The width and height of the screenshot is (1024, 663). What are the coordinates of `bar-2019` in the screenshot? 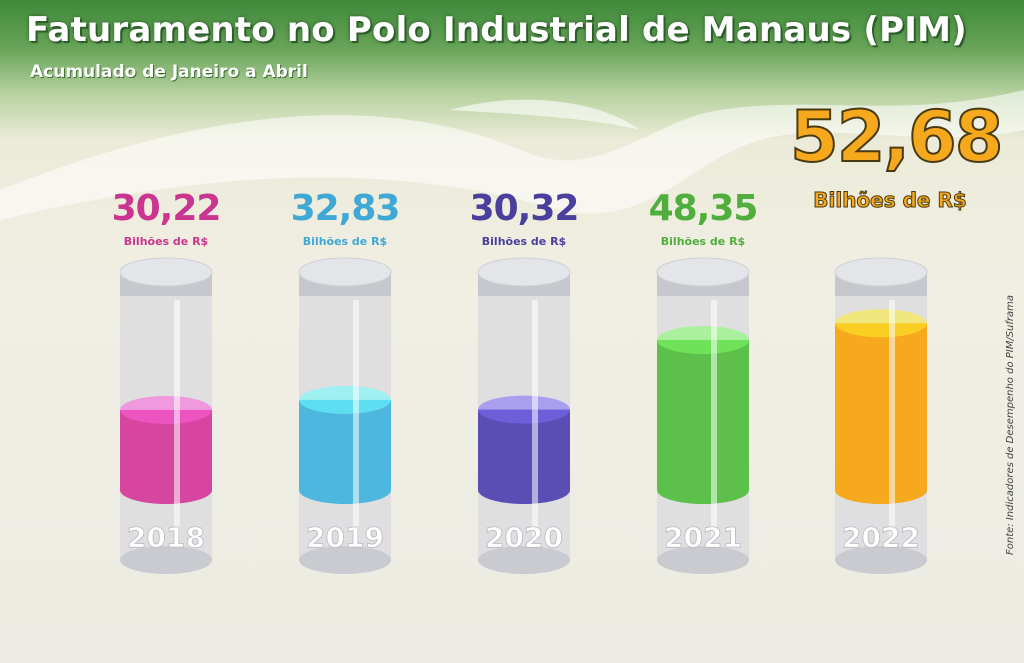 It's located at (345, 444).